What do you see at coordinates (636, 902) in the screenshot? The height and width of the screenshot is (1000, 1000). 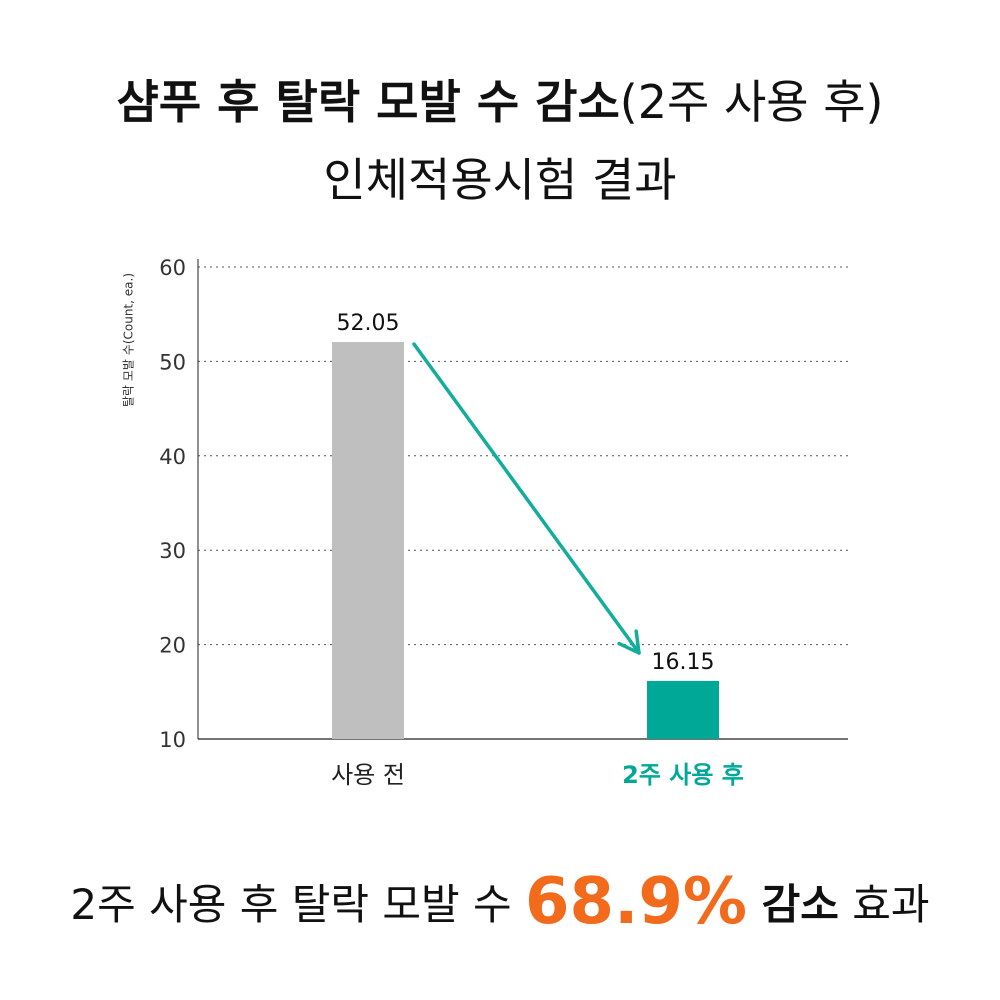 I see `summary-percentage: 68.9%` at bounding box center [636, 902].